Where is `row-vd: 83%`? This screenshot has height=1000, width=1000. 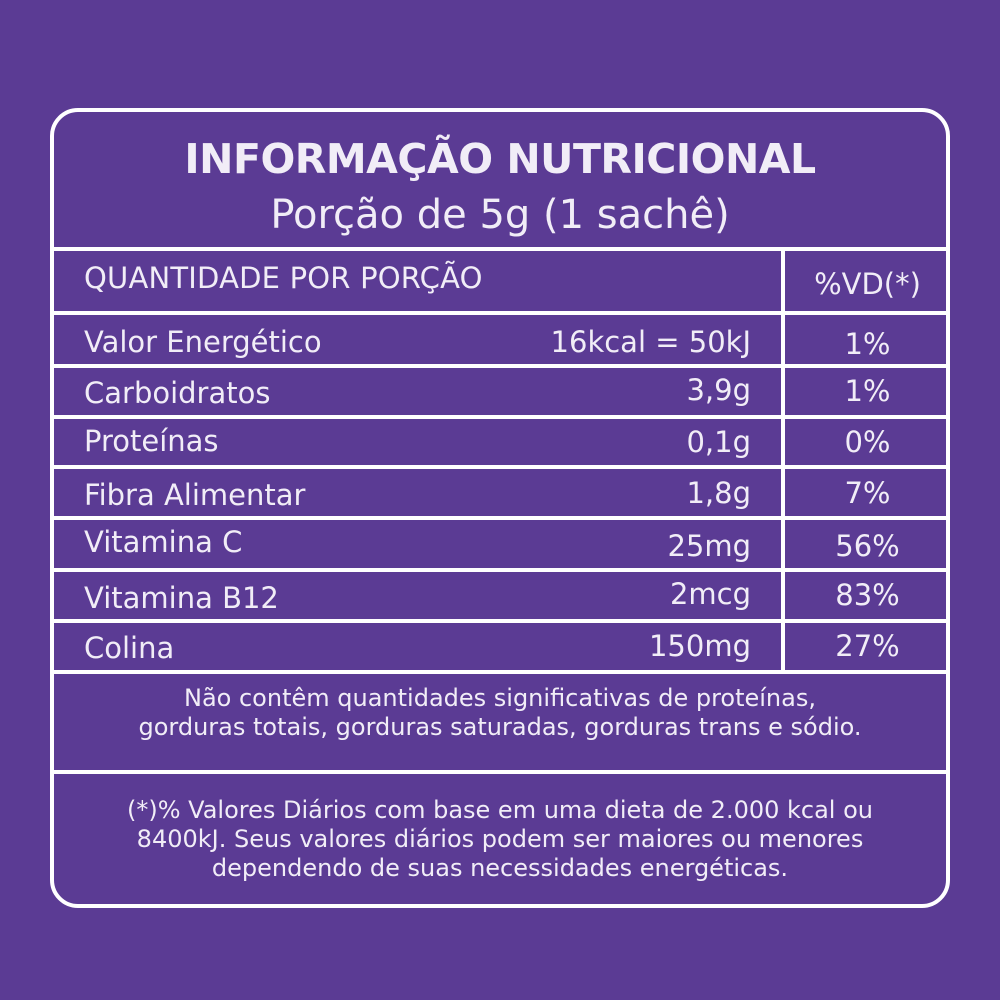 row-vd: 83% is located at coordinates (867, 595).